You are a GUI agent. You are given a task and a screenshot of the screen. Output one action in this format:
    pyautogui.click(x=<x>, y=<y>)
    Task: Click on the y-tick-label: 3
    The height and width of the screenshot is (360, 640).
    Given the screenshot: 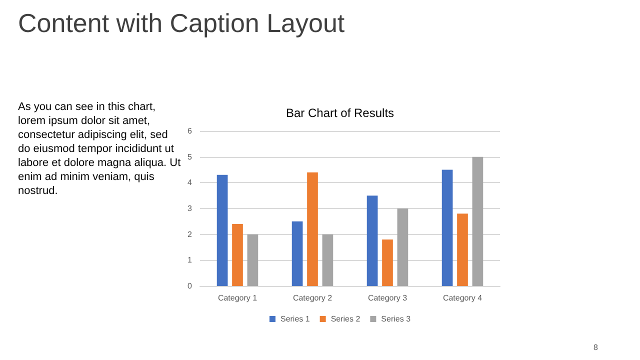 What is the action you would take?
    pyautogui.click(x=190, y=208)
    